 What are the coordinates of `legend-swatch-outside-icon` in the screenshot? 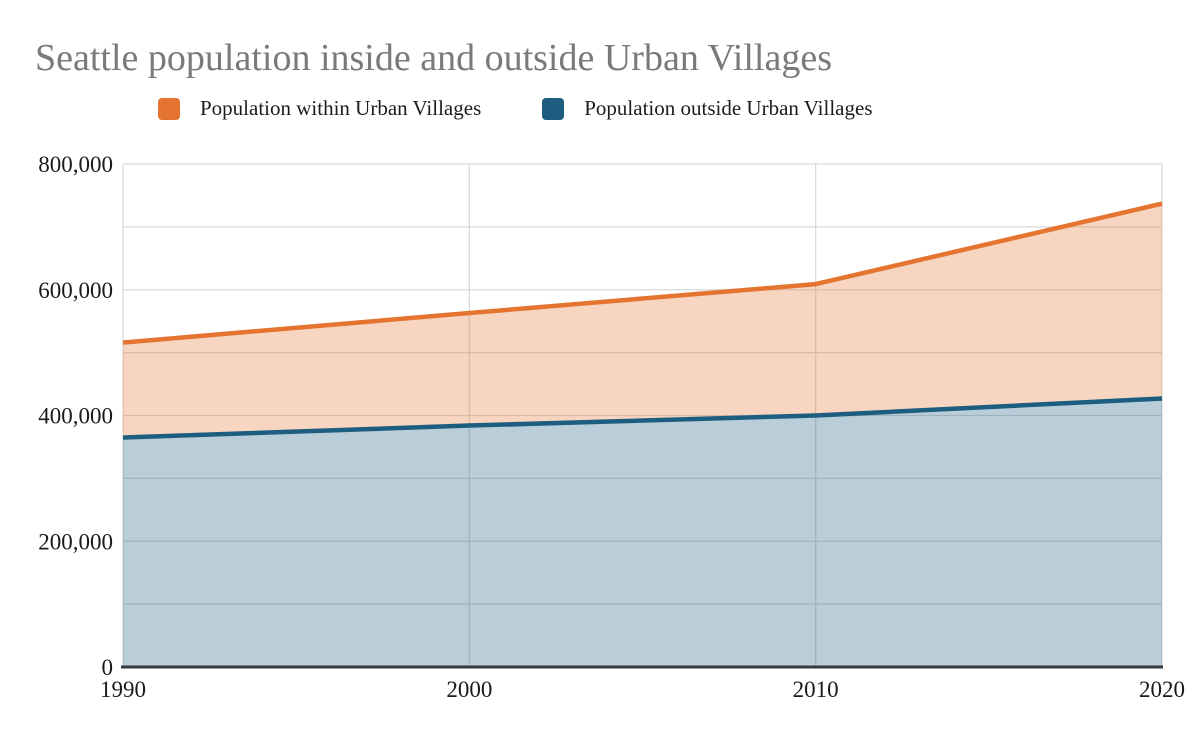 It's located at (553, 108).